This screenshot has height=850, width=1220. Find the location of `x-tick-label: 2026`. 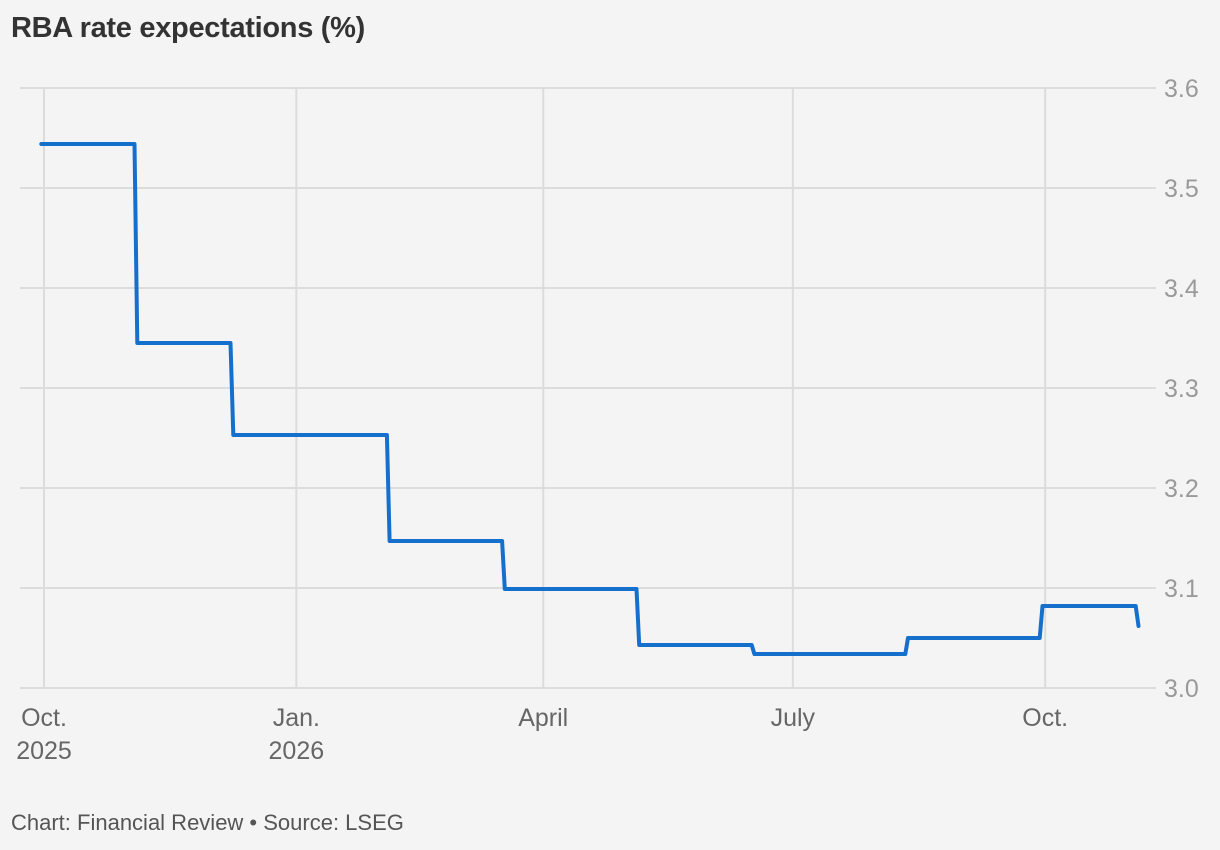

x-tick-label: 2026 is located at coordinates (297, 751).